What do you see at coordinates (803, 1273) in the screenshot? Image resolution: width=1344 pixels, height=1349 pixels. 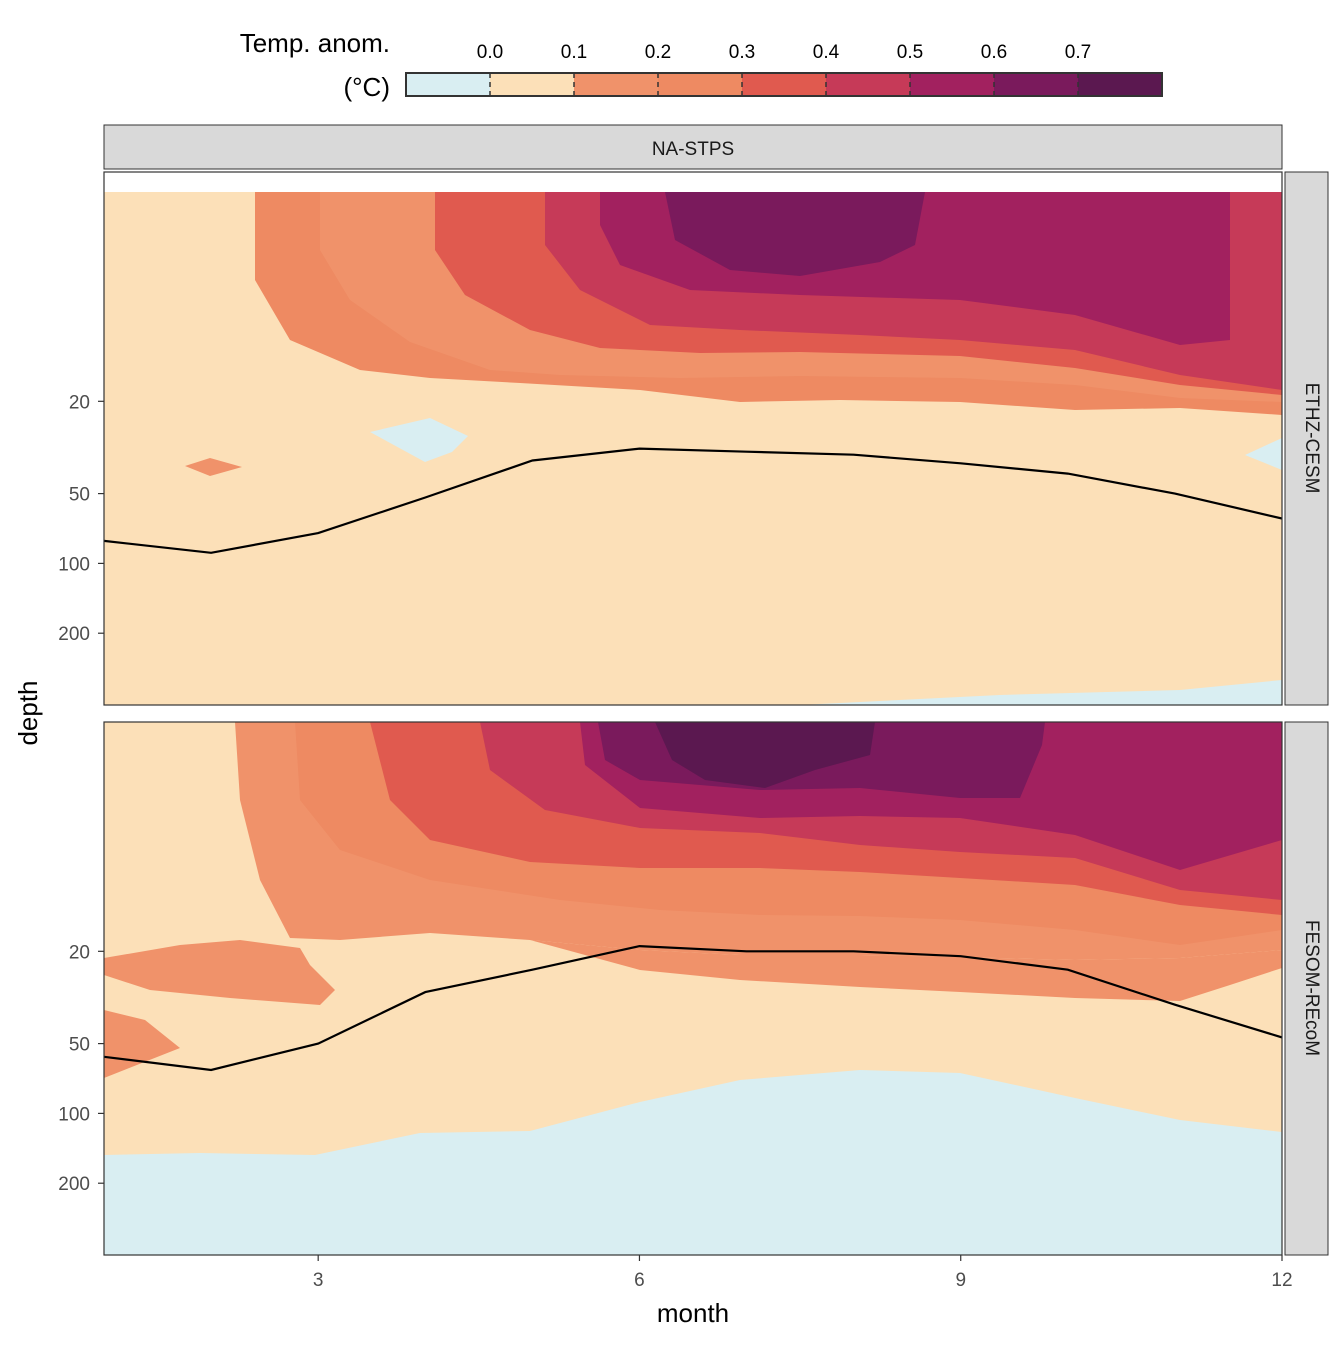 I see `x-axis: 3 6 9 12` at bounding box center [803, 1273].